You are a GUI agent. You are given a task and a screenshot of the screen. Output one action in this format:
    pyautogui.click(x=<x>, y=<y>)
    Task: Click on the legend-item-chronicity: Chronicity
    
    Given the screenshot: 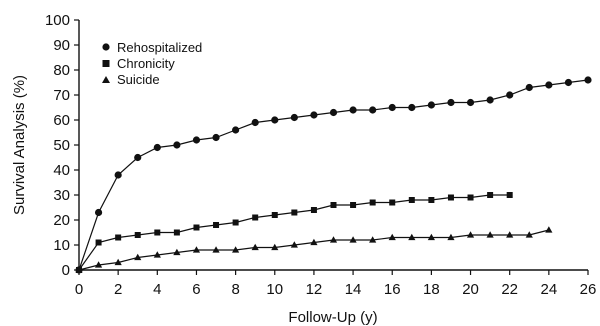 What is the action you would take?
    pyautogui.click(x=138, y=63)
    